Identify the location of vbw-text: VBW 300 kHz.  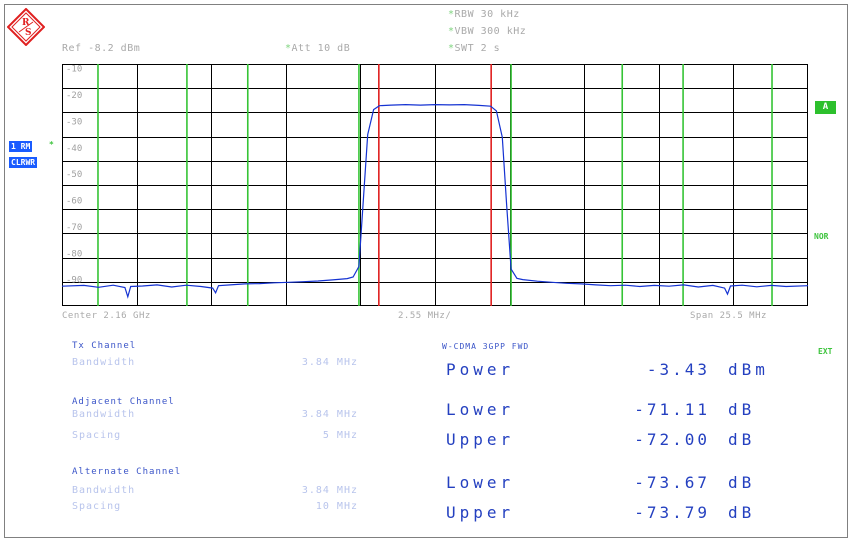
(490, 31).